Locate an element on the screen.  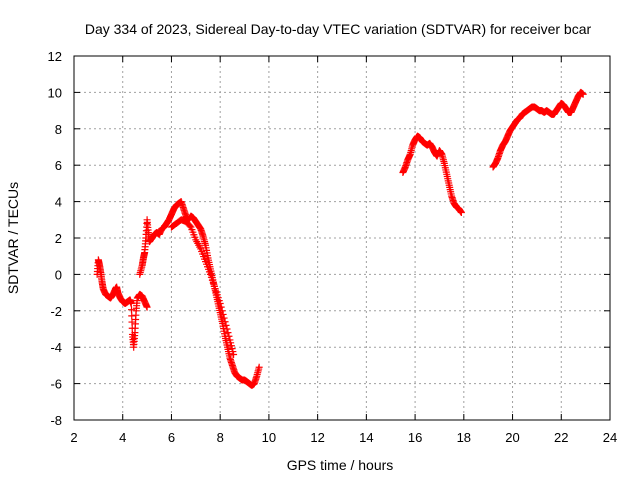
y-tick-label: -4 is located at coordinates (56, 347).